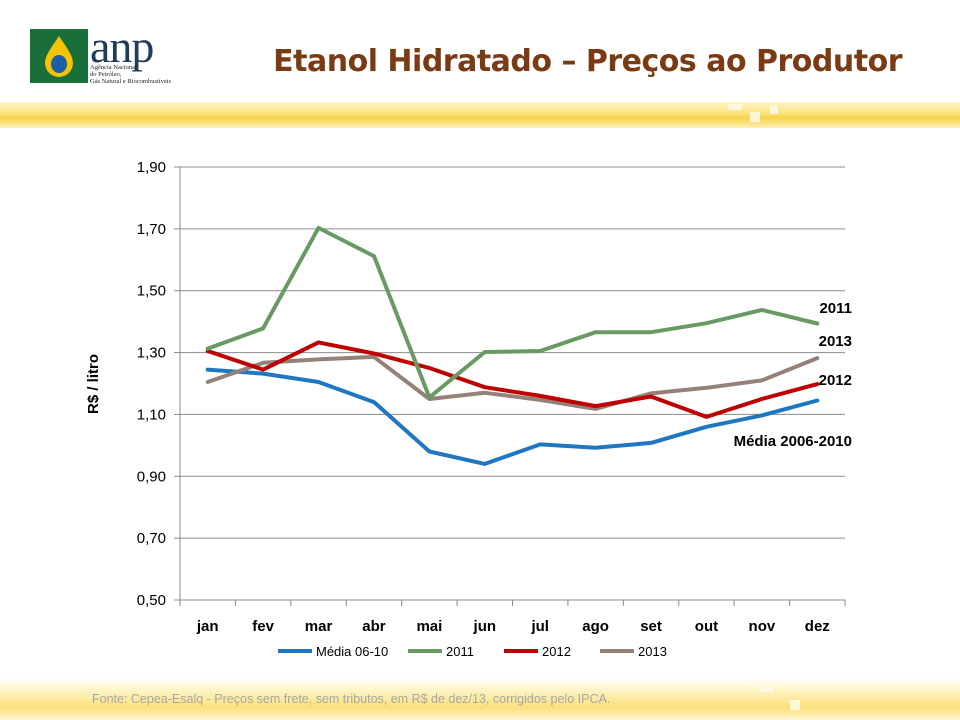  I want to click on x-tick-label: mai, so click(429, 626).